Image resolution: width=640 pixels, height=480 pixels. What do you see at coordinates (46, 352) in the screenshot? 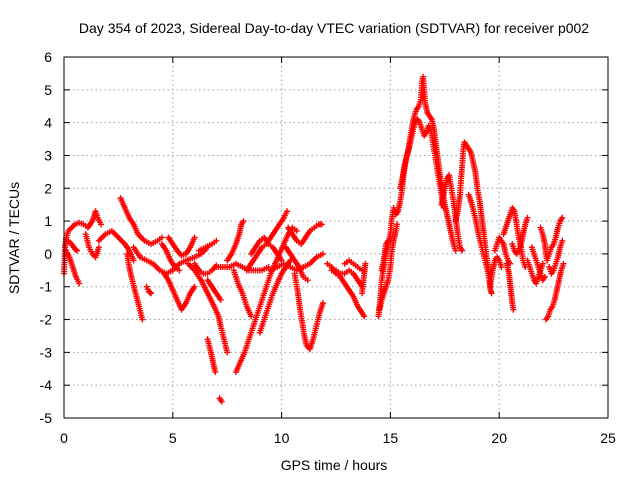
I see `y-tick-label: -3` at bounding box center [46, 352].